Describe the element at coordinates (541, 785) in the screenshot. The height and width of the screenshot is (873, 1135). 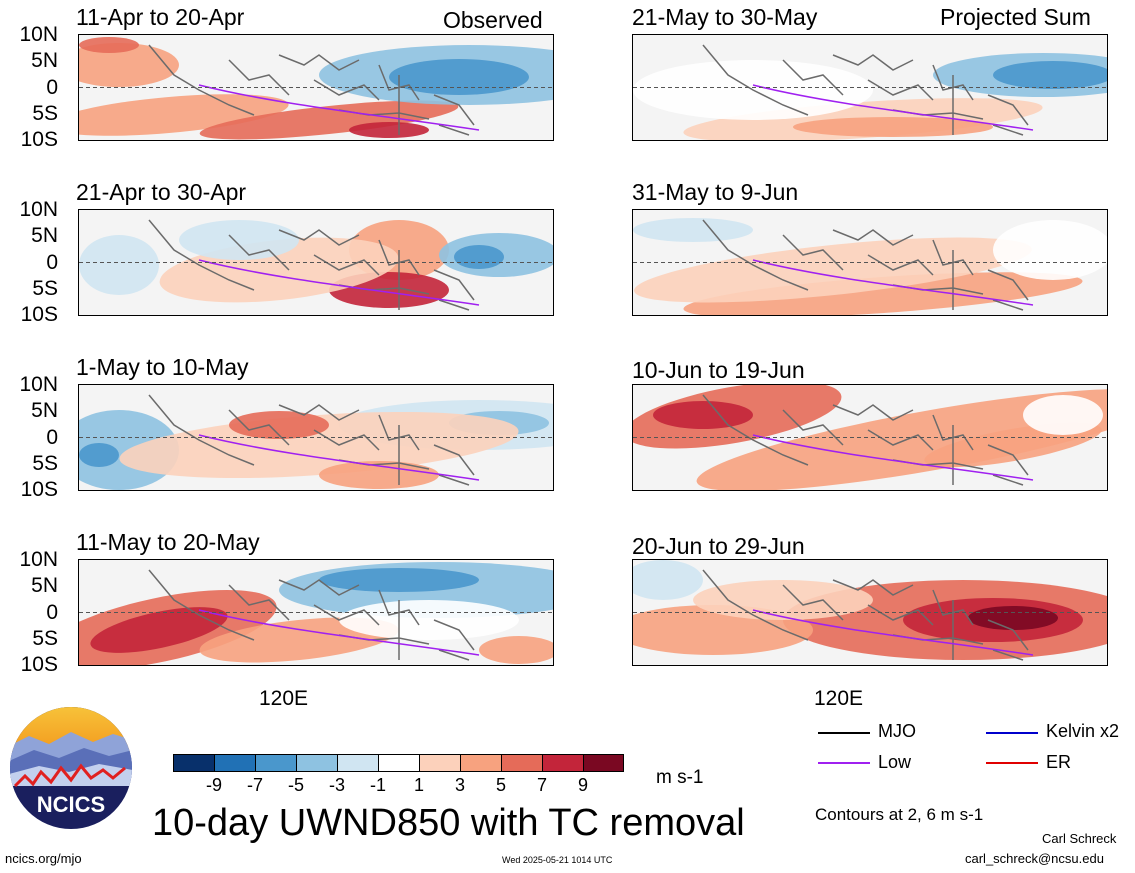
I see `colorbar-tick-label: 7` at that location.